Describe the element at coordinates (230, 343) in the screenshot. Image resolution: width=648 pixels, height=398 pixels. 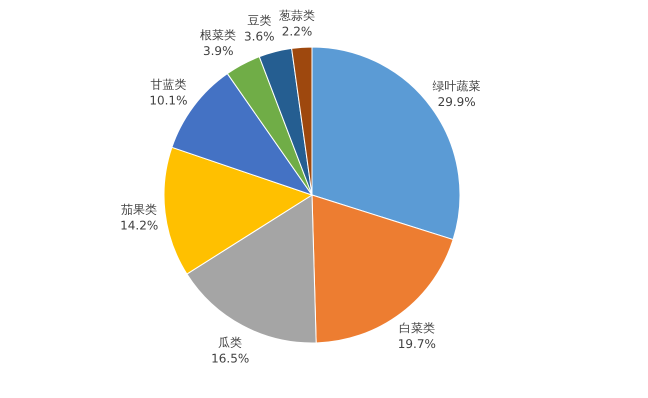
I see `slice-label: 瓜类` at that location.